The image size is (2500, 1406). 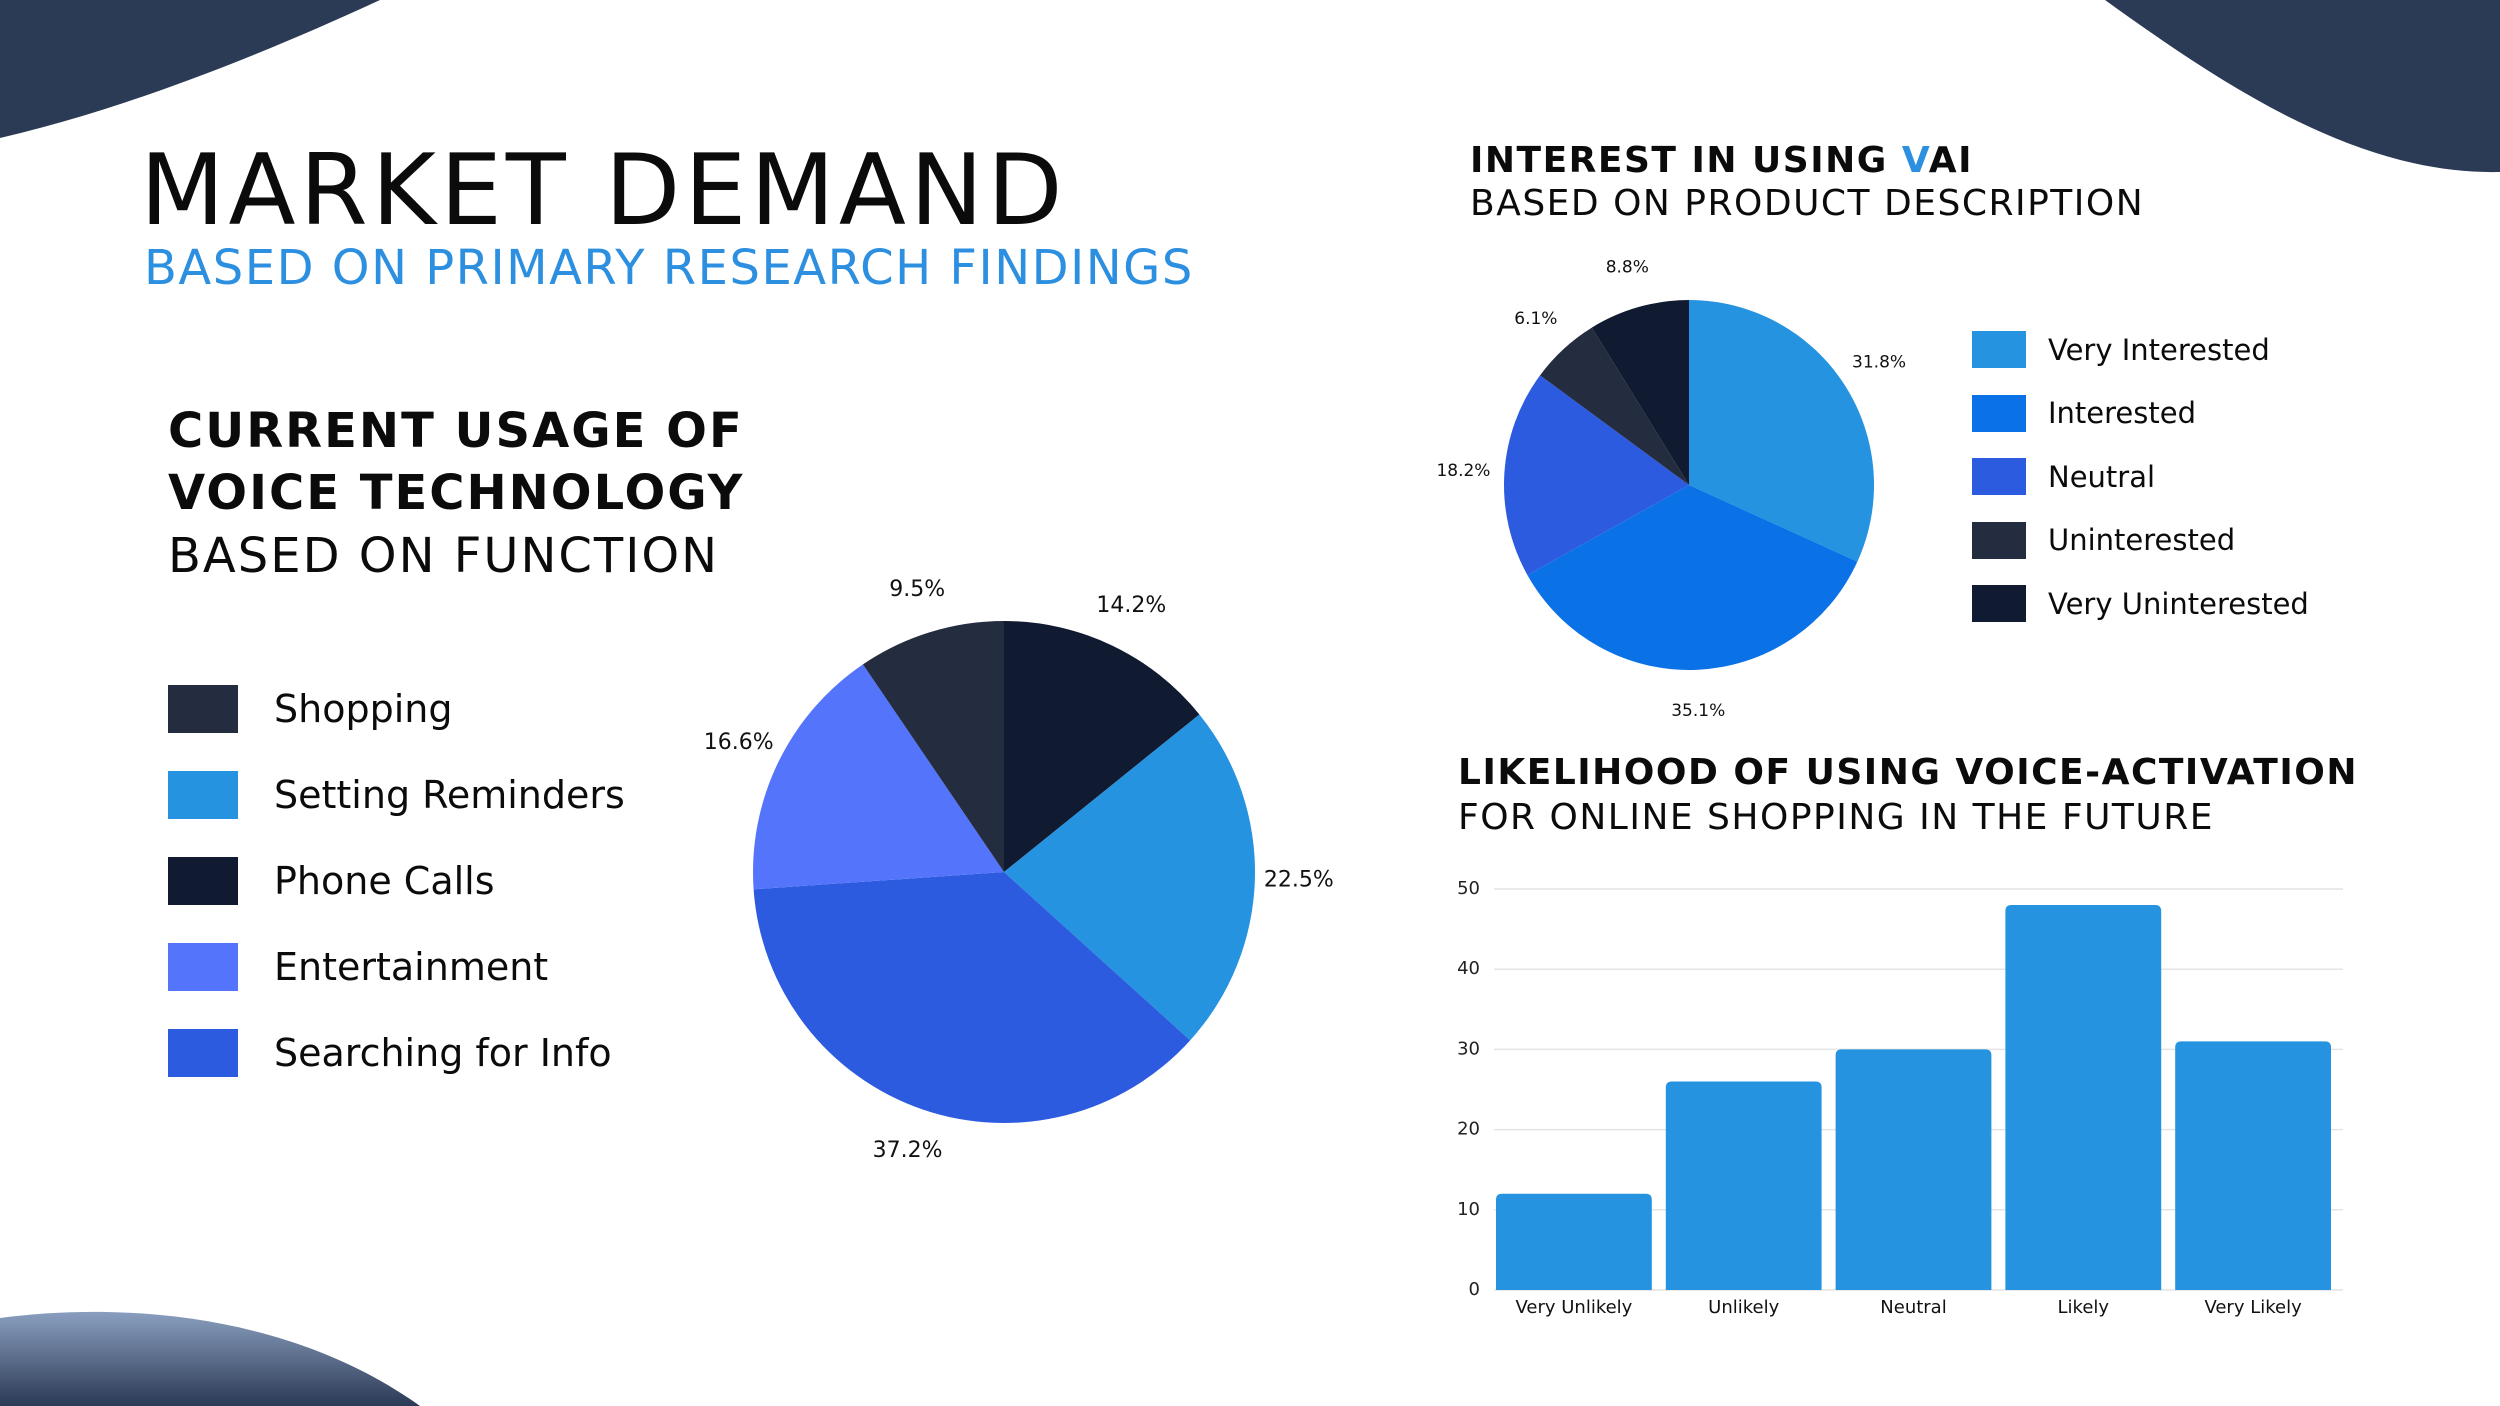 I want to click on legend-label: Searching for Info, so click(x=443, y=1053).